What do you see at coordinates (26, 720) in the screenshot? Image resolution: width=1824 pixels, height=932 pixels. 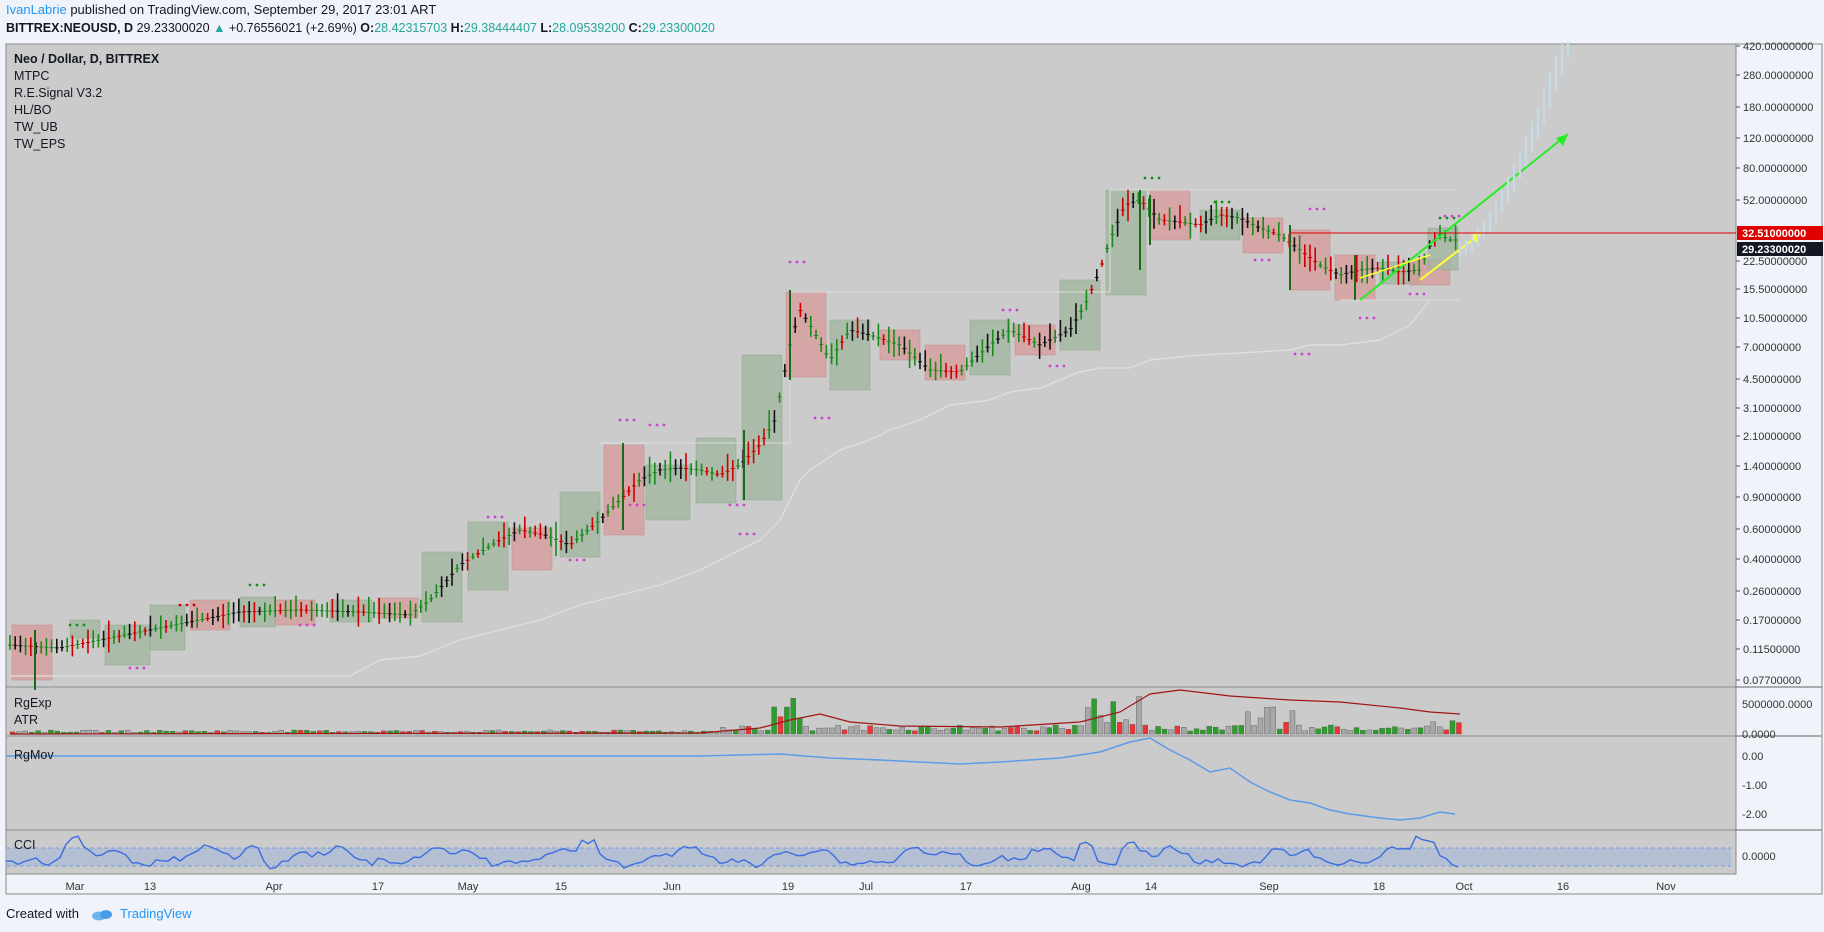 I see `pane-label-atr: ATR` at bounding box center [26, 720].